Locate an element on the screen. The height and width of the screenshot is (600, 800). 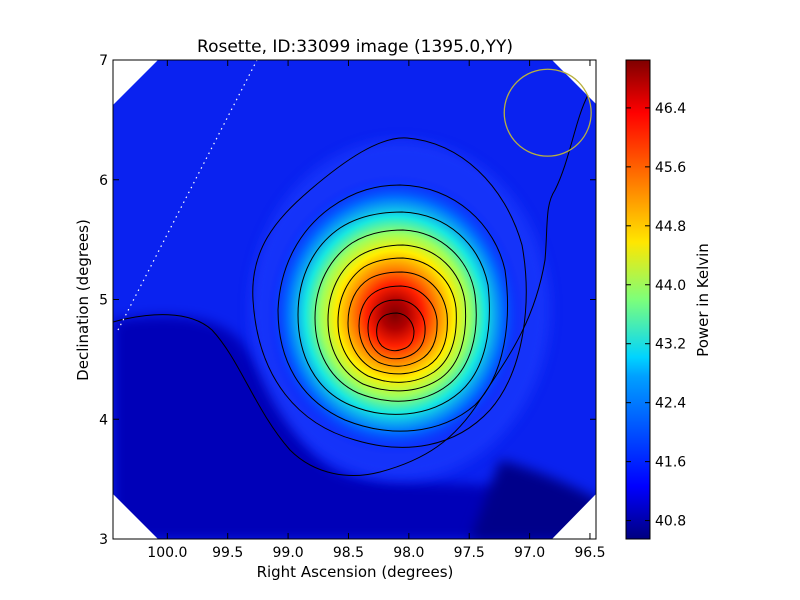
colorbar-tick-label: 43.2 is located at coordinates (670, 345).